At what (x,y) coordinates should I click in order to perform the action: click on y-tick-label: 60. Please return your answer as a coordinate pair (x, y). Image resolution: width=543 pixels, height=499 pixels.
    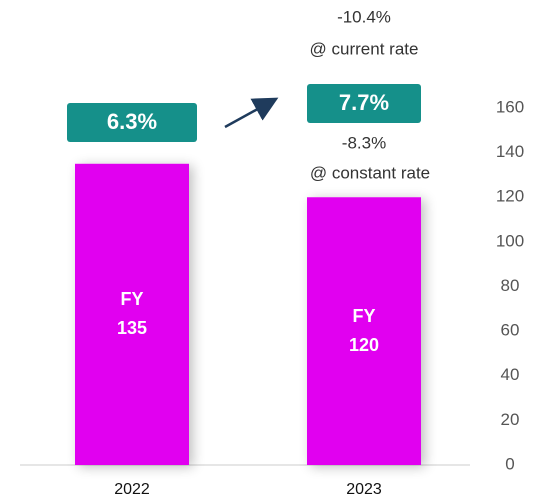
    Looking at the image, I should click on (510, 330).